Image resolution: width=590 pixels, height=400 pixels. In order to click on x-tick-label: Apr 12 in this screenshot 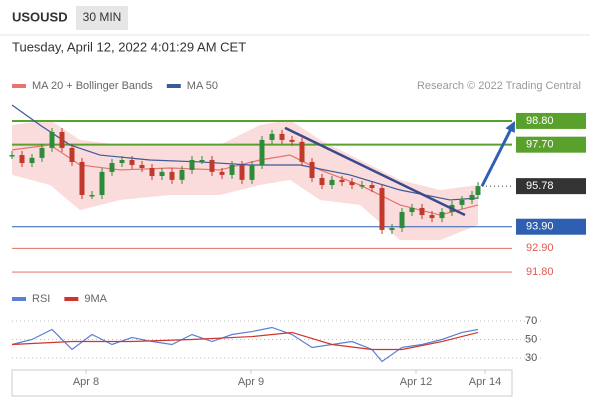, I will do `click(416, 382)`.